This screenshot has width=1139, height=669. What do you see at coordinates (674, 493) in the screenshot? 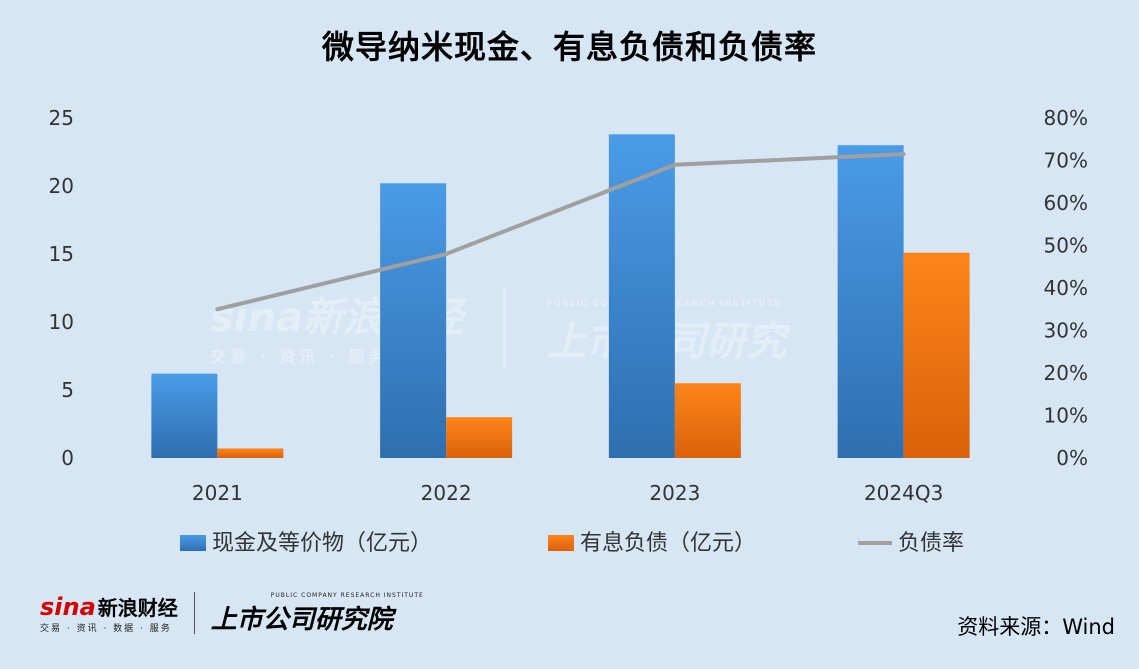
I see `x-tick-label: 2023` at bounding box center [674, 493].